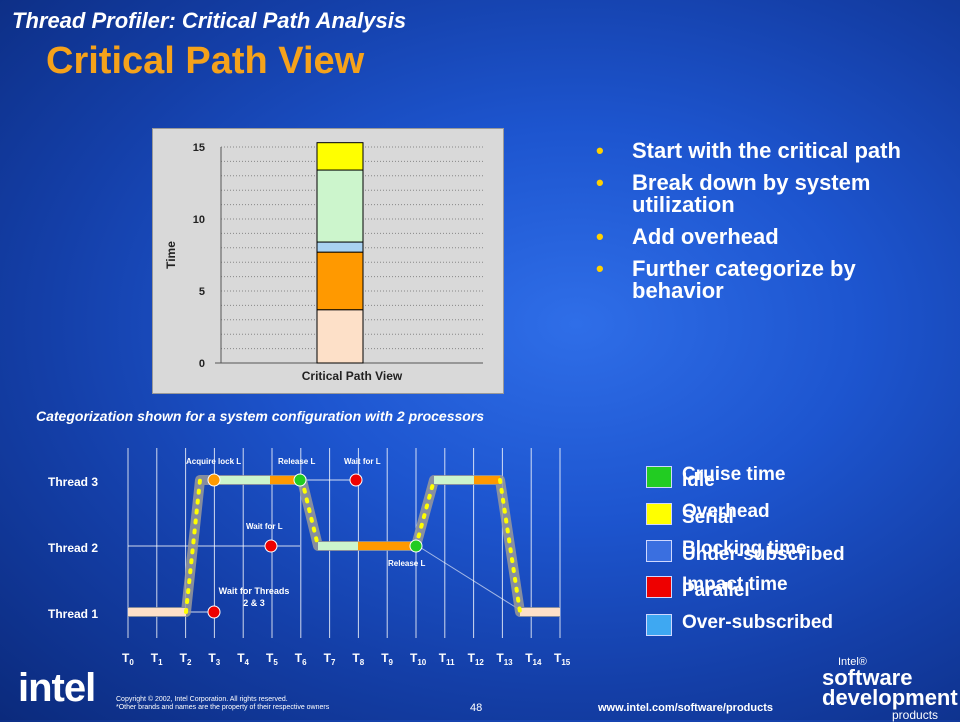 This screenshot has width=960, height=722. Describe the element at coordinates (214, 659) in the screenshot. I see `timeline-tick-label: T3` at that location.